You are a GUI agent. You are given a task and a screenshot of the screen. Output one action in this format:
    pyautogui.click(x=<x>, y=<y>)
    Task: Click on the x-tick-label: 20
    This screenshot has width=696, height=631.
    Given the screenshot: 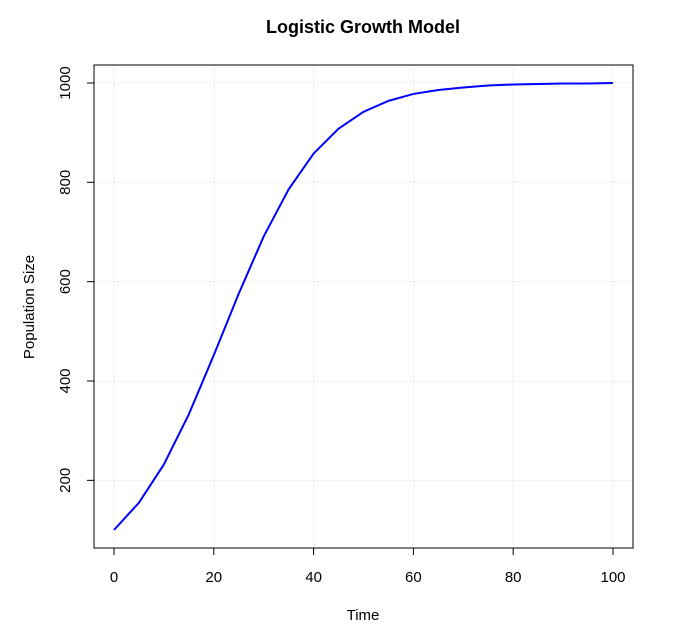 What is the action you would take?
    pyautogui.click(x=213, y=577)
    